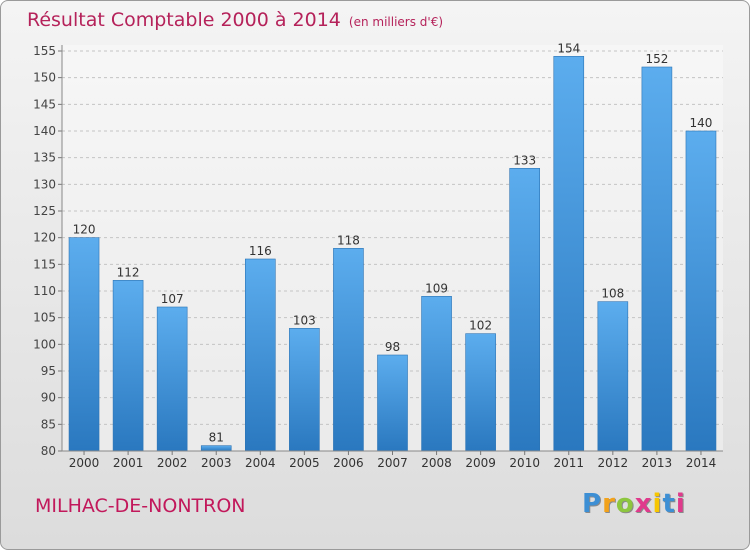 This screenshot has height=550, width=750. What do you see at coordinates (84, 230) in the screenshot?
I see `data-label: 120` at bounding box center [84, 230].